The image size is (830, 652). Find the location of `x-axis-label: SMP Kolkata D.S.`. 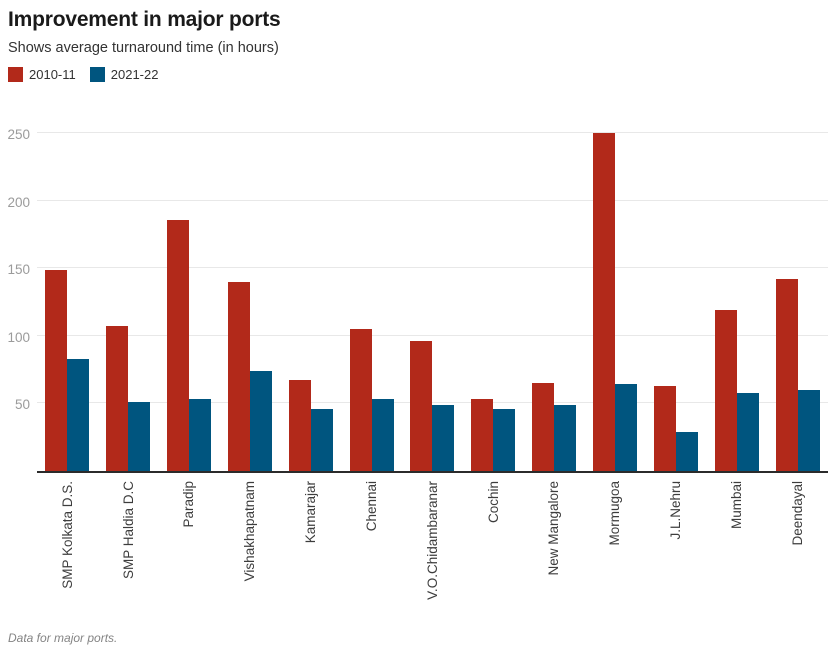

x-axis-label: SMP Kolkata D.S. is located at coordinates (67, 535).